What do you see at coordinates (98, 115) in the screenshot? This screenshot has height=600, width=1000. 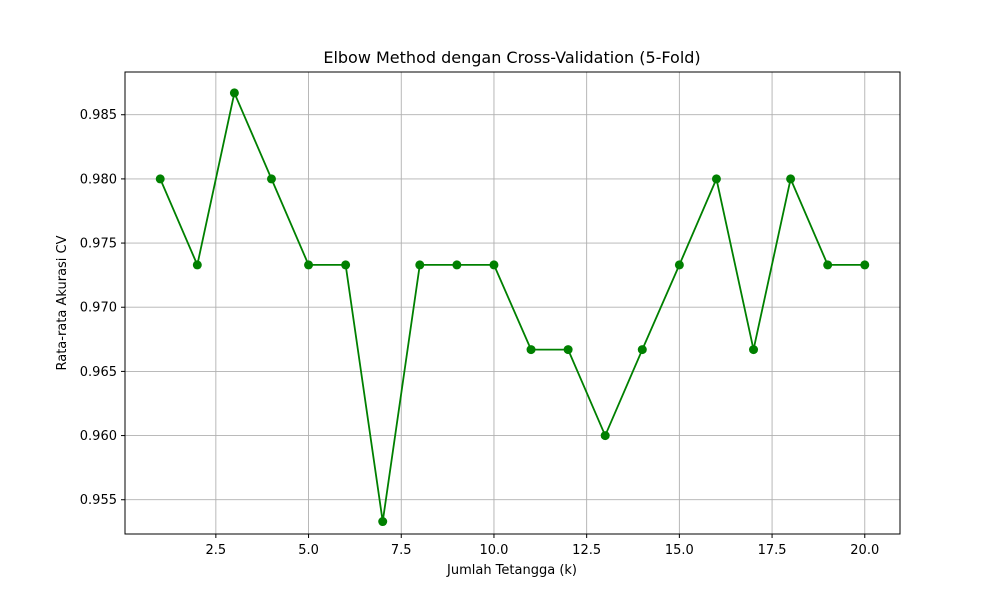 I see `y-tick-label: 0.985` at bounding box center [98, 115].